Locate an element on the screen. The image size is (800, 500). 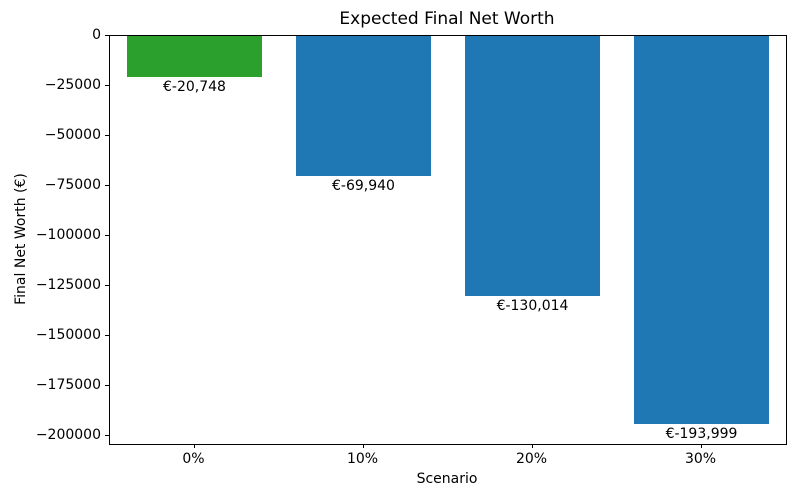
y-tick-label: −50000 is located at coordinates (72, 135).